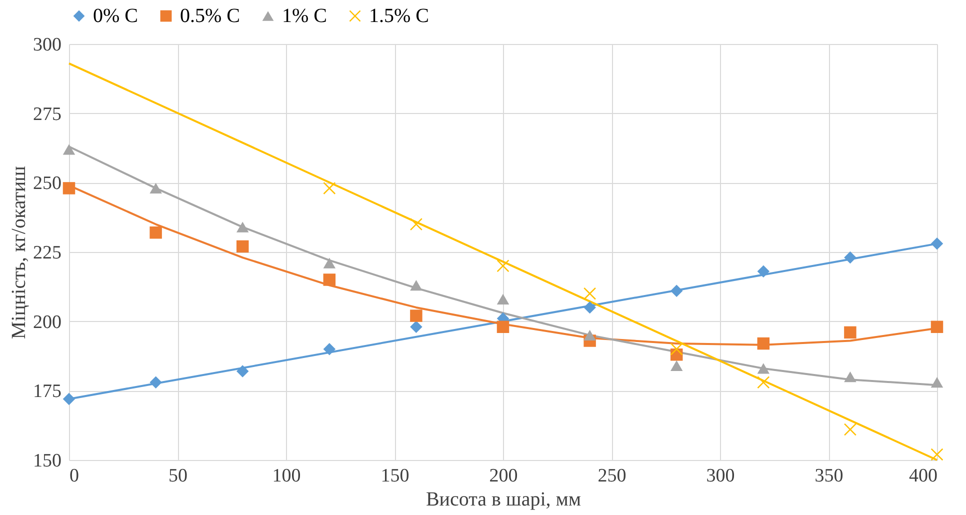  I want to click on x-tick-label: 400, so click(923, 476).